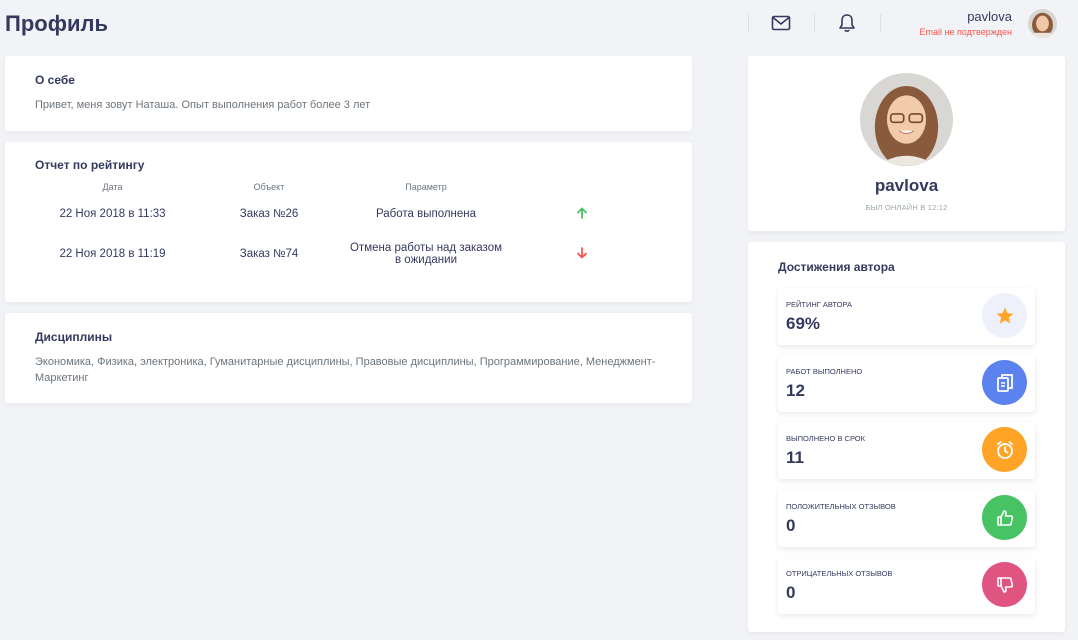  I want to click on stat-author-rating: Рейтинг автора 69%, so click(906, 316).